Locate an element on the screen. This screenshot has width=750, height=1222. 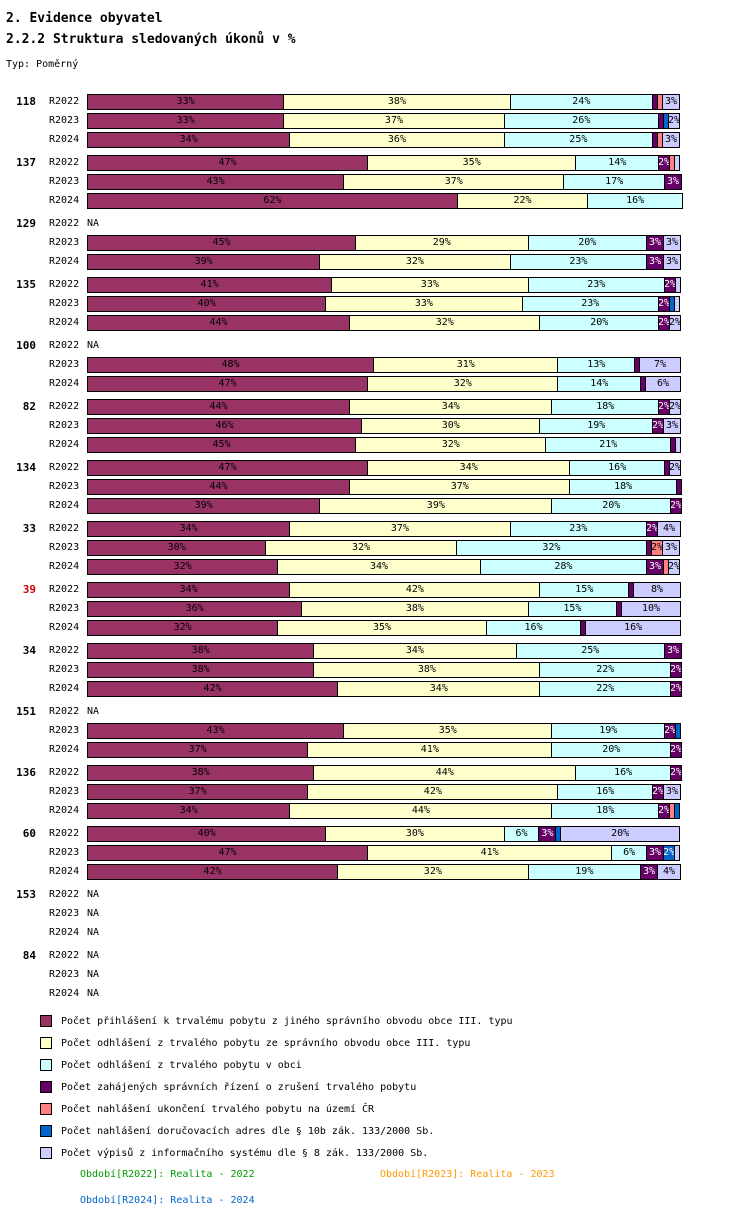
bar-segment: 41% is located at coordinates (430, 749).